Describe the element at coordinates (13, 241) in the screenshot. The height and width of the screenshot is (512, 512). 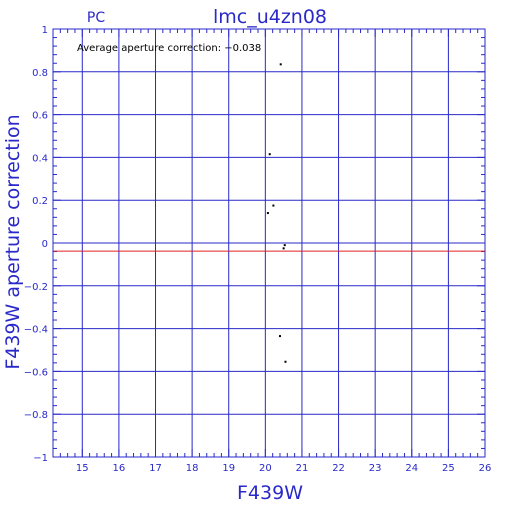
I see `y-axis-label: F439W aperture correction` at that location.